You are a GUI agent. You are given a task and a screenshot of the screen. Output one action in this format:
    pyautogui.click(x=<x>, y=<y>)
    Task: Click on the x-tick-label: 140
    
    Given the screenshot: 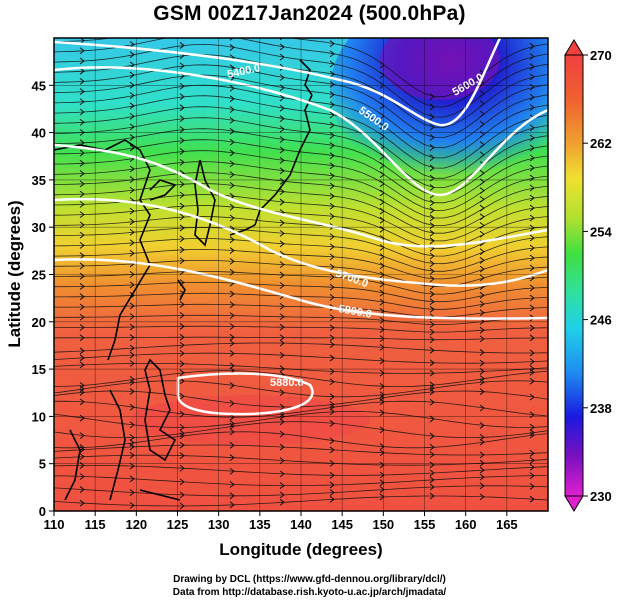 What is the action you would take?
    pyautogui.click(x=301, y=524)
    